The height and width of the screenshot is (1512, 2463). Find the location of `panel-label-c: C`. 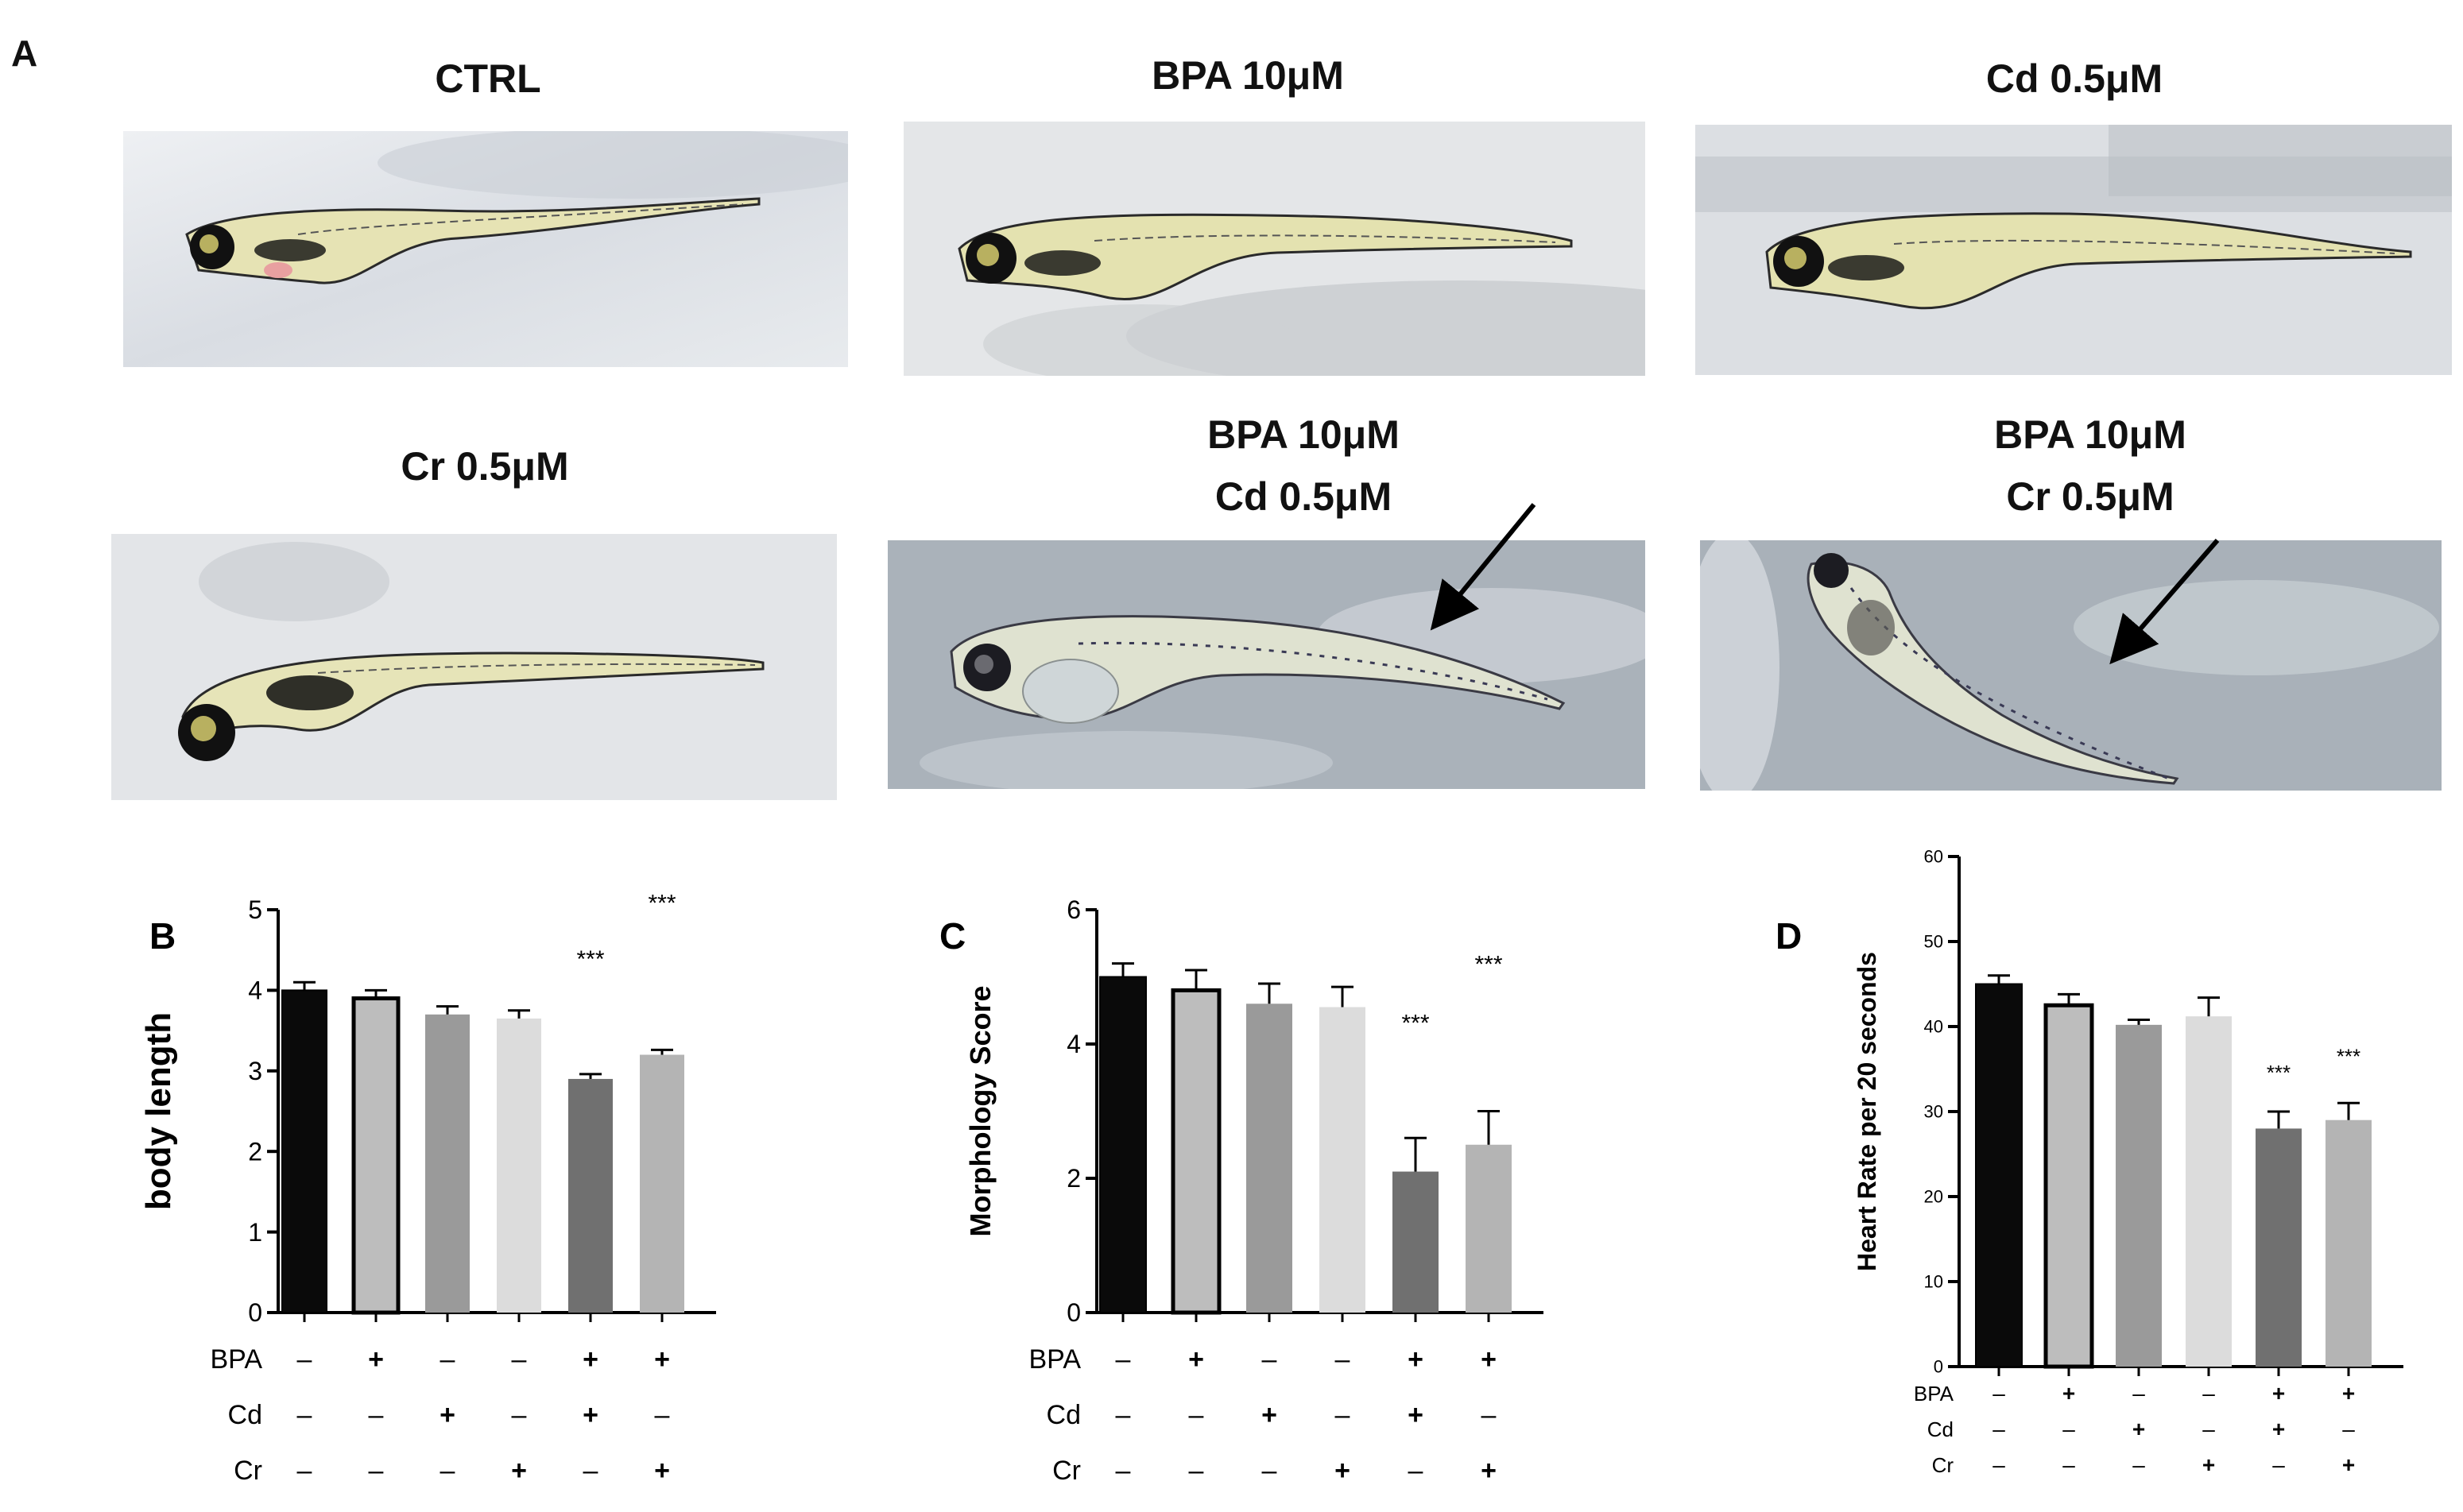

panel-label-c: C is located at coordinates (952, 936).